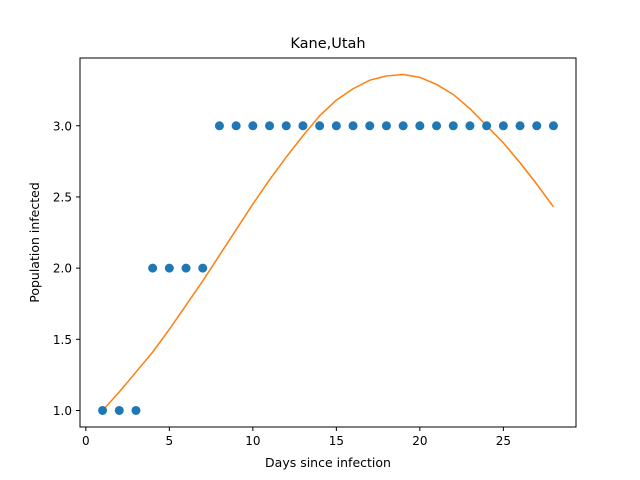  Describe the element at coordinates (328, 462) in the screenshot. I see `x-axis-label: Days since infection` at that location.